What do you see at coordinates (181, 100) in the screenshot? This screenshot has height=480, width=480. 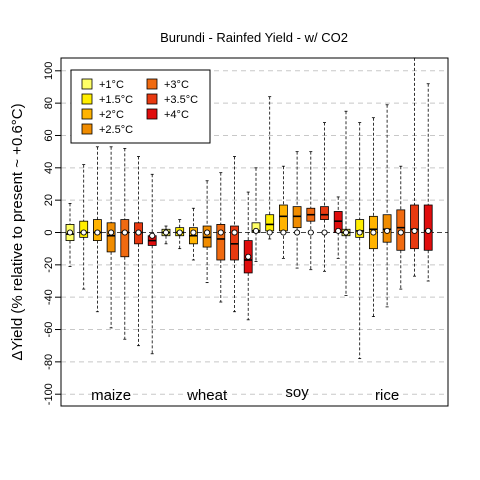 I see `legend-label: +3.5°C` at bounding box center [181, 100].